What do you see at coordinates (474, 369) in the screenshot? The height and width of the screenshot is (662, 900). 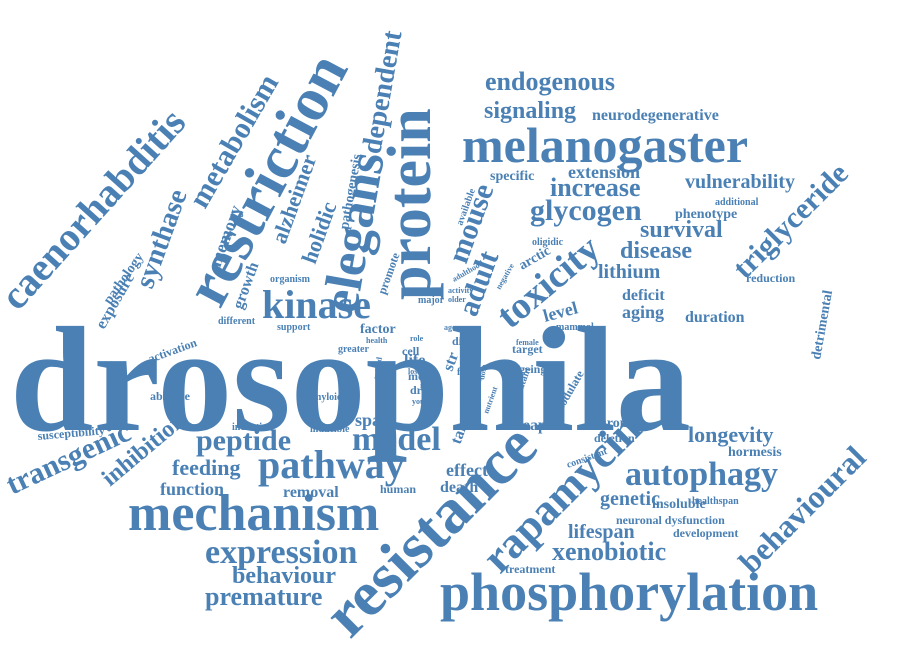 I see `cloud-word-fly: fly` at bounding box center [474, 369].